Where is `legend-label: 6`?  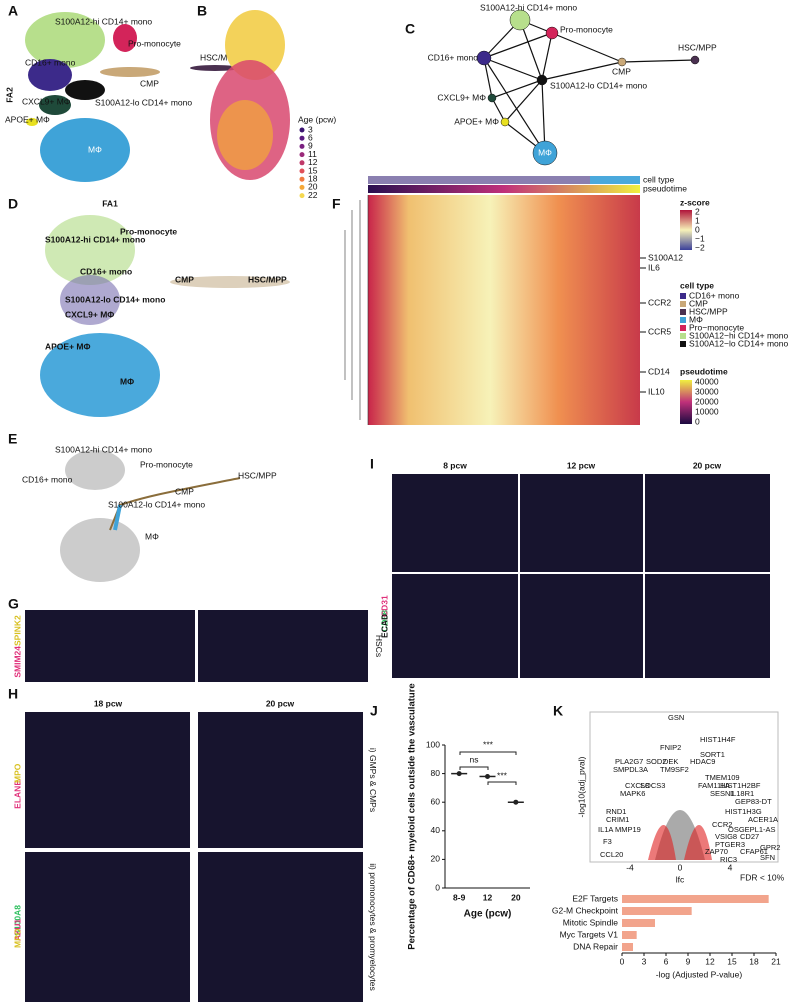 legend-label: 6 is located at coordinates (310, 137).